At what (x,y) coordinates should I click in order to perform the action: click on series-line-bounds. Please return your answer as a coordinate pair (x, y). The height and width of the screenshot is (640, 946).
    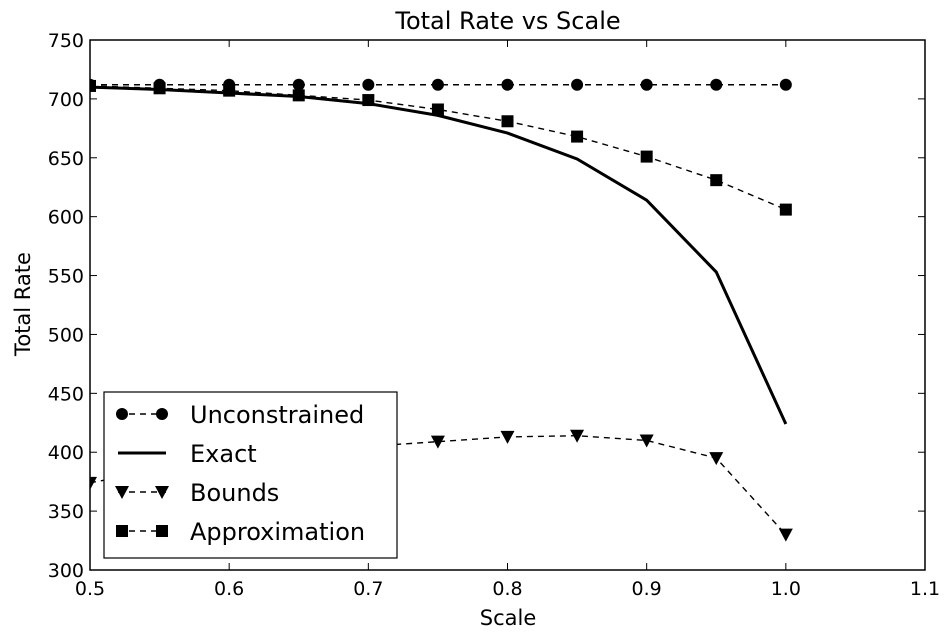
    Looking at the image, I should click on (438, 485).